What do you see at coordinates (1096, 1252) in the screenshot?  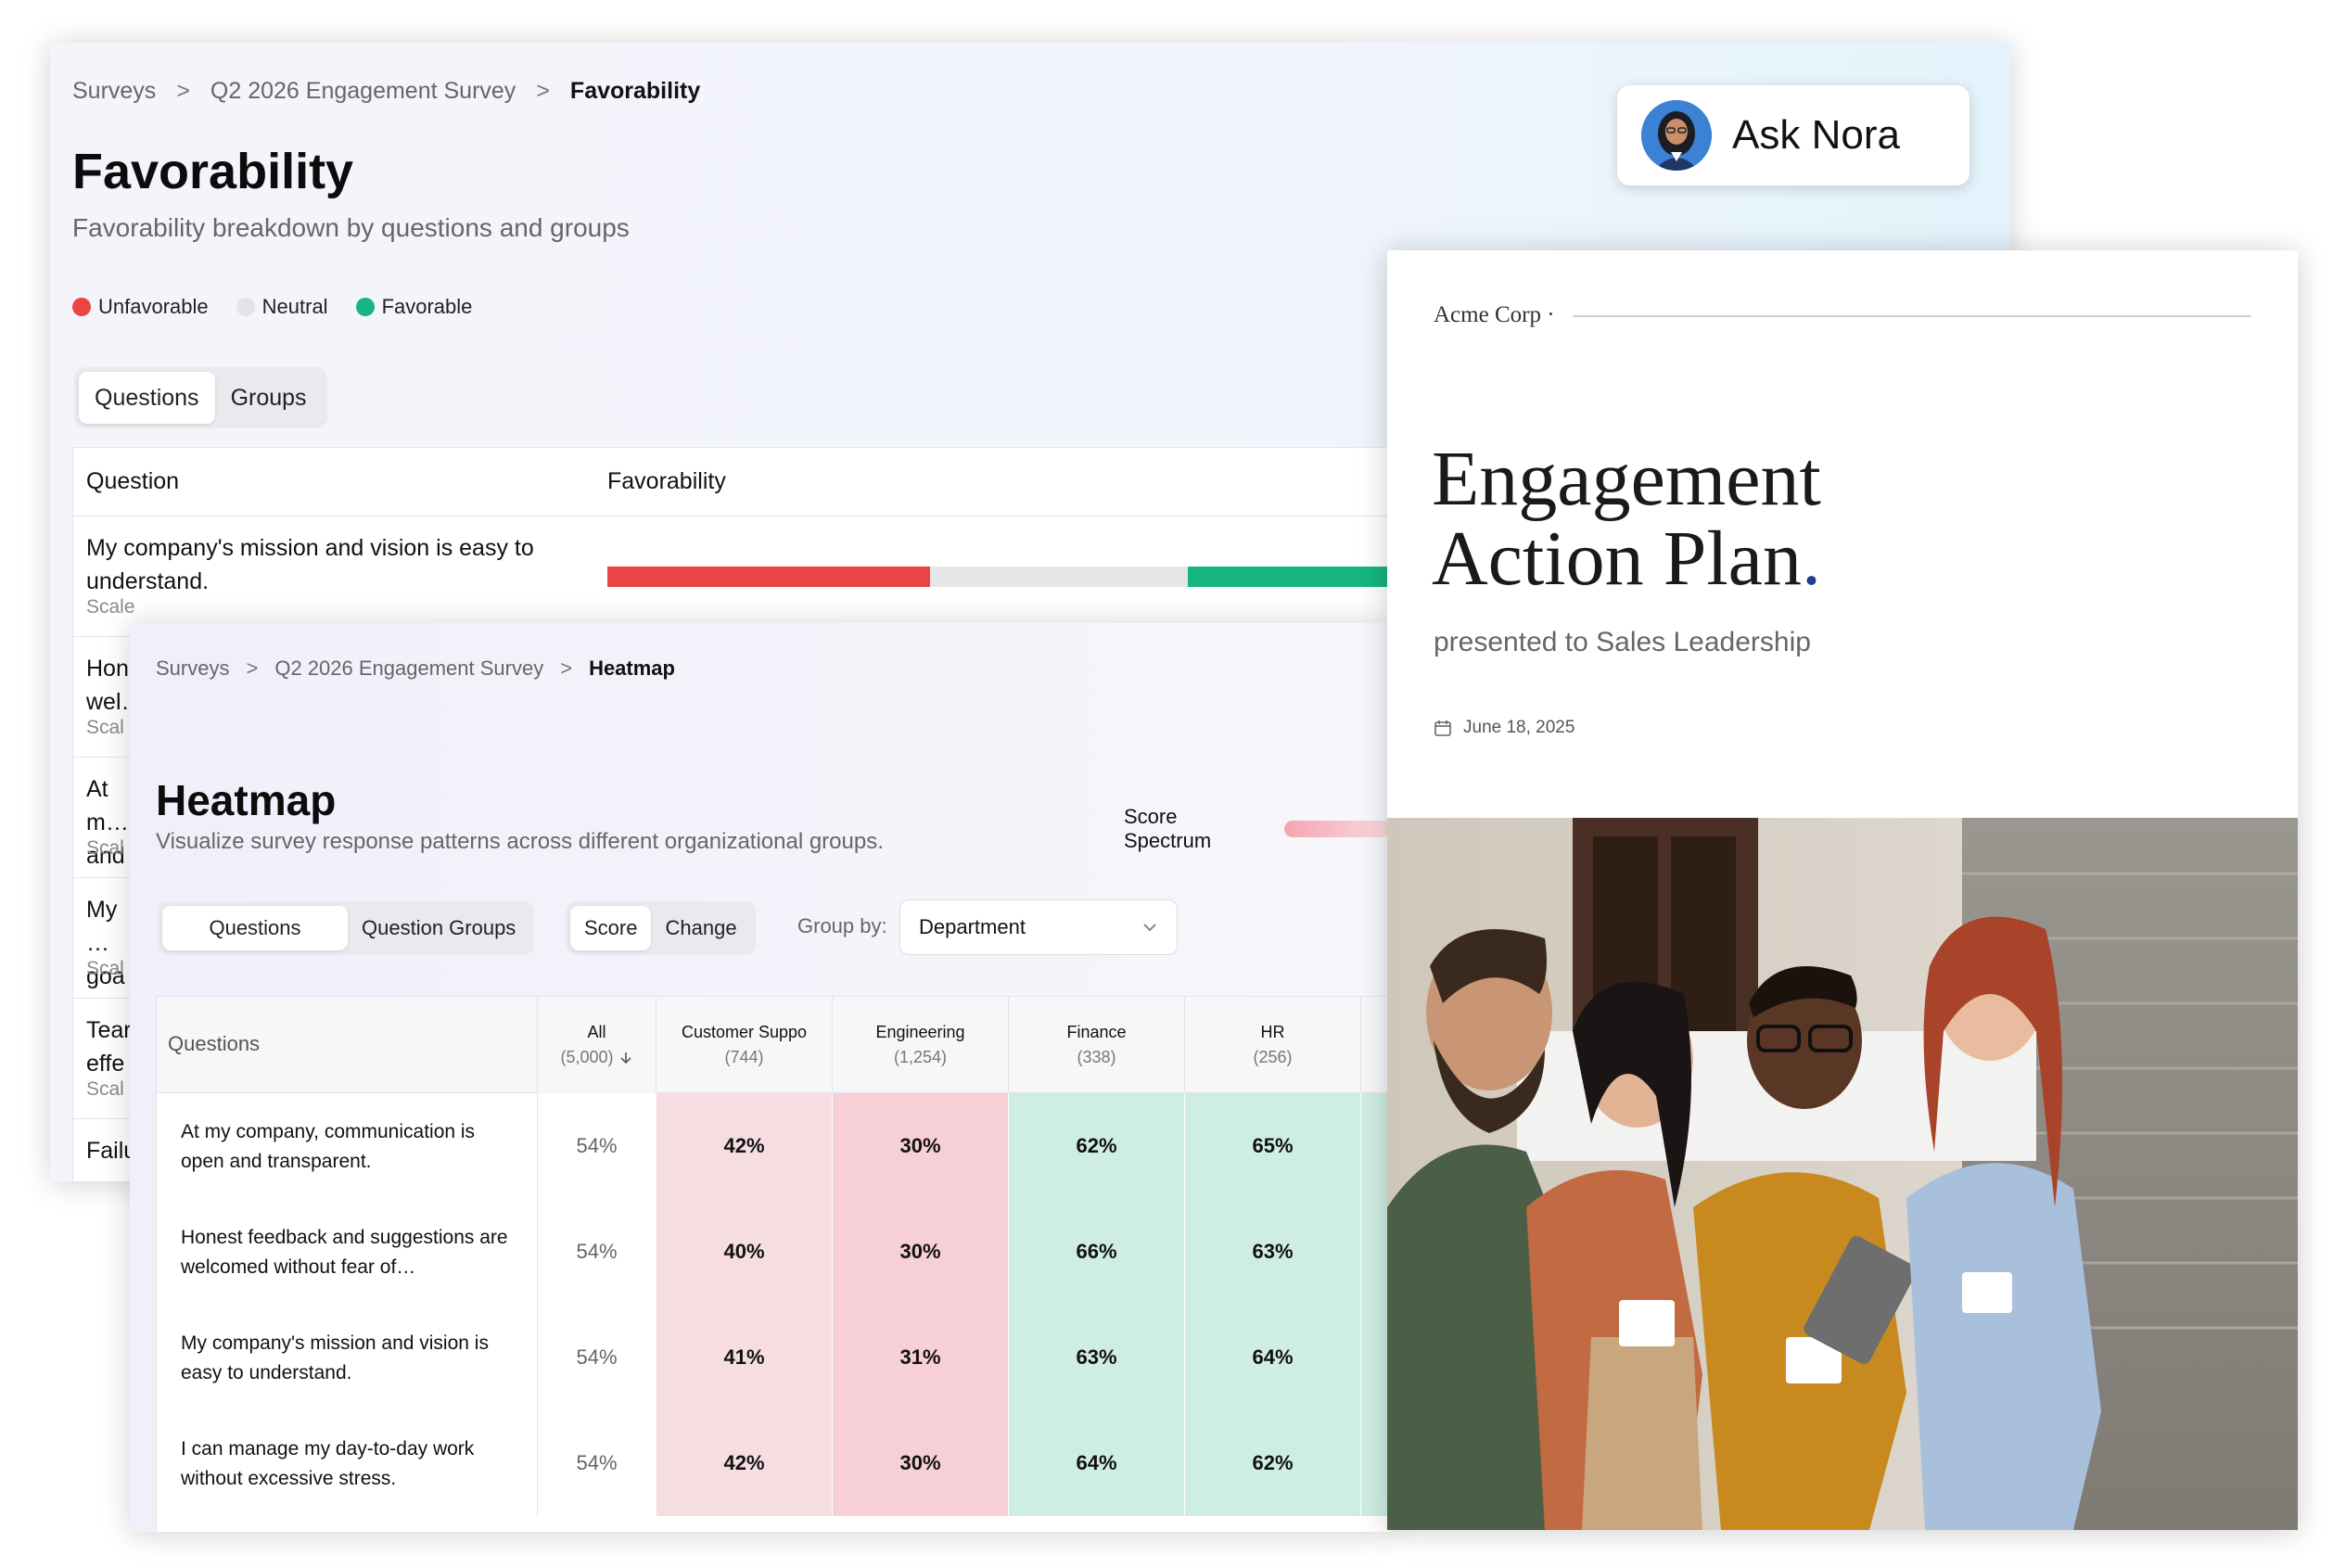 I see `heatmap-cell: 66%` at bounding box center [1096, 1252].